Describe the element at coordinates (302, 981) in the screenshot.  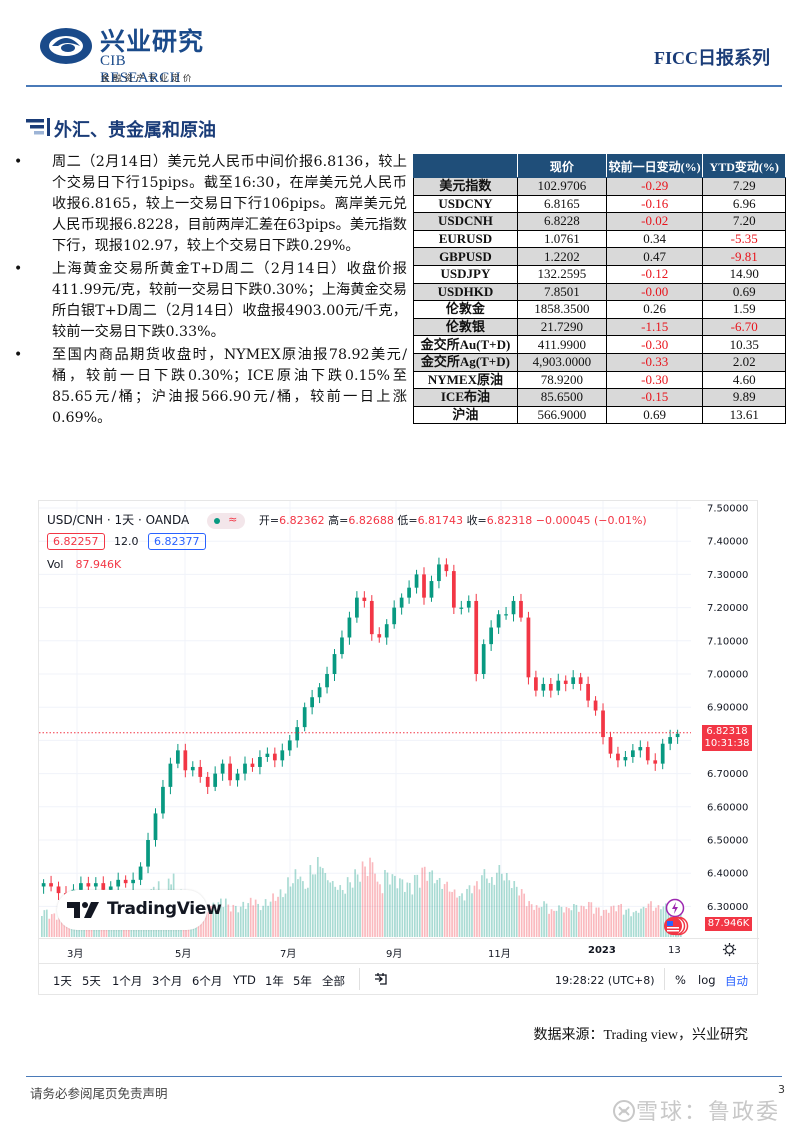
I see `range-5y-button: 5年` at that location.